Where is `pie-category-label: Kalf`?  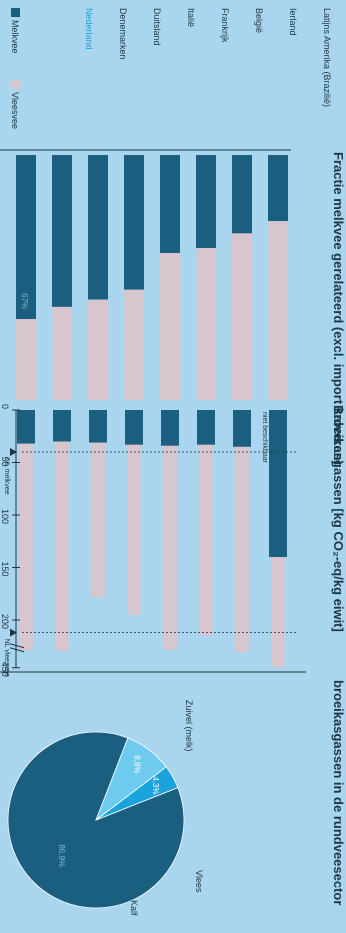 pie-category-label: Kalf is located at coordinates (134, 908).